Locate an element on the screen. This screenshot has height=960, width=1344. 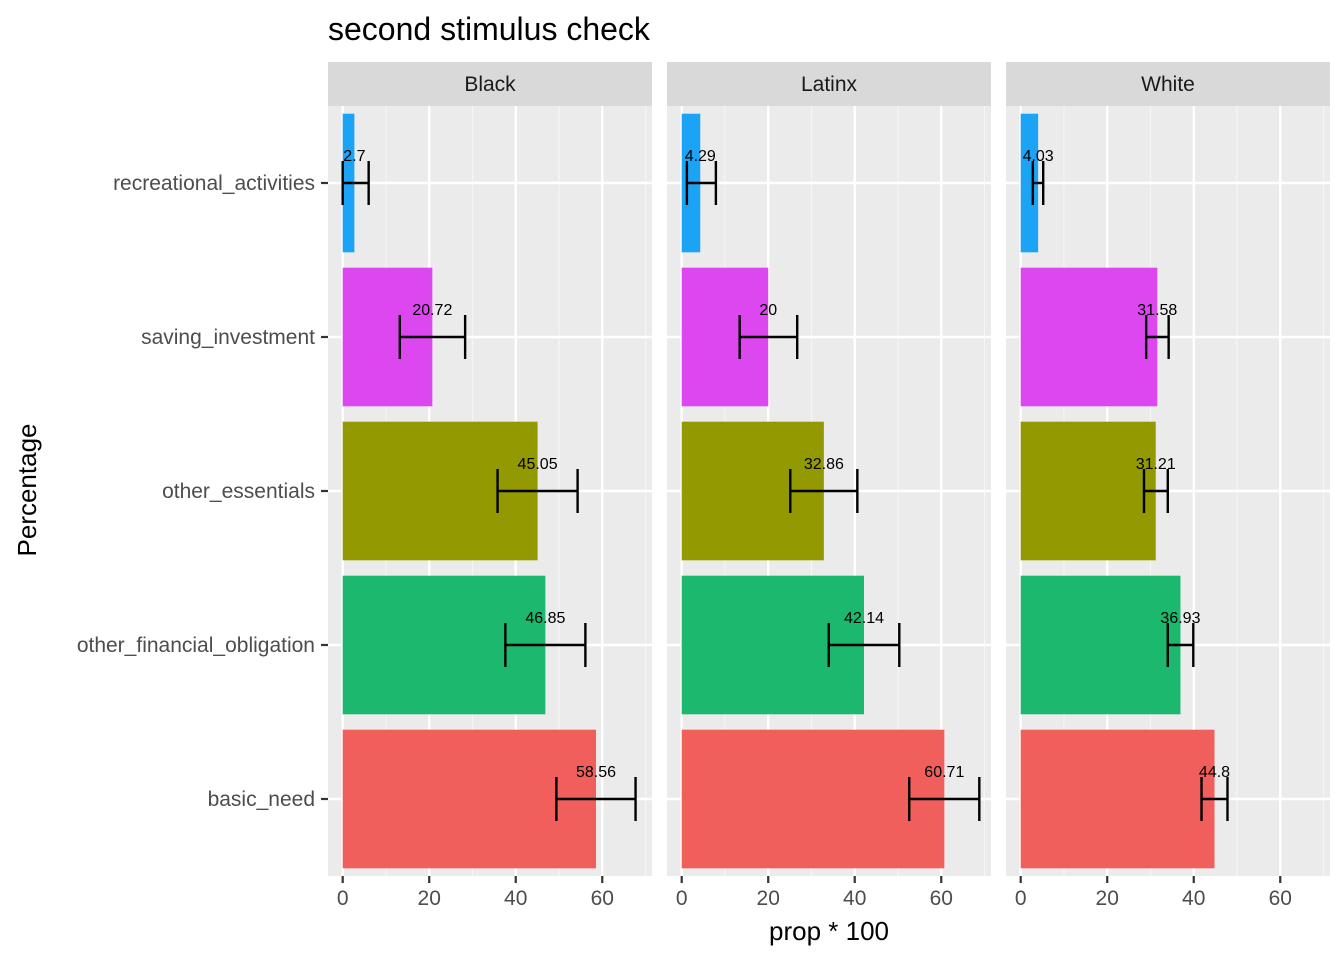
y-tick-label: other_essentials is located at coordinates (238, 491).